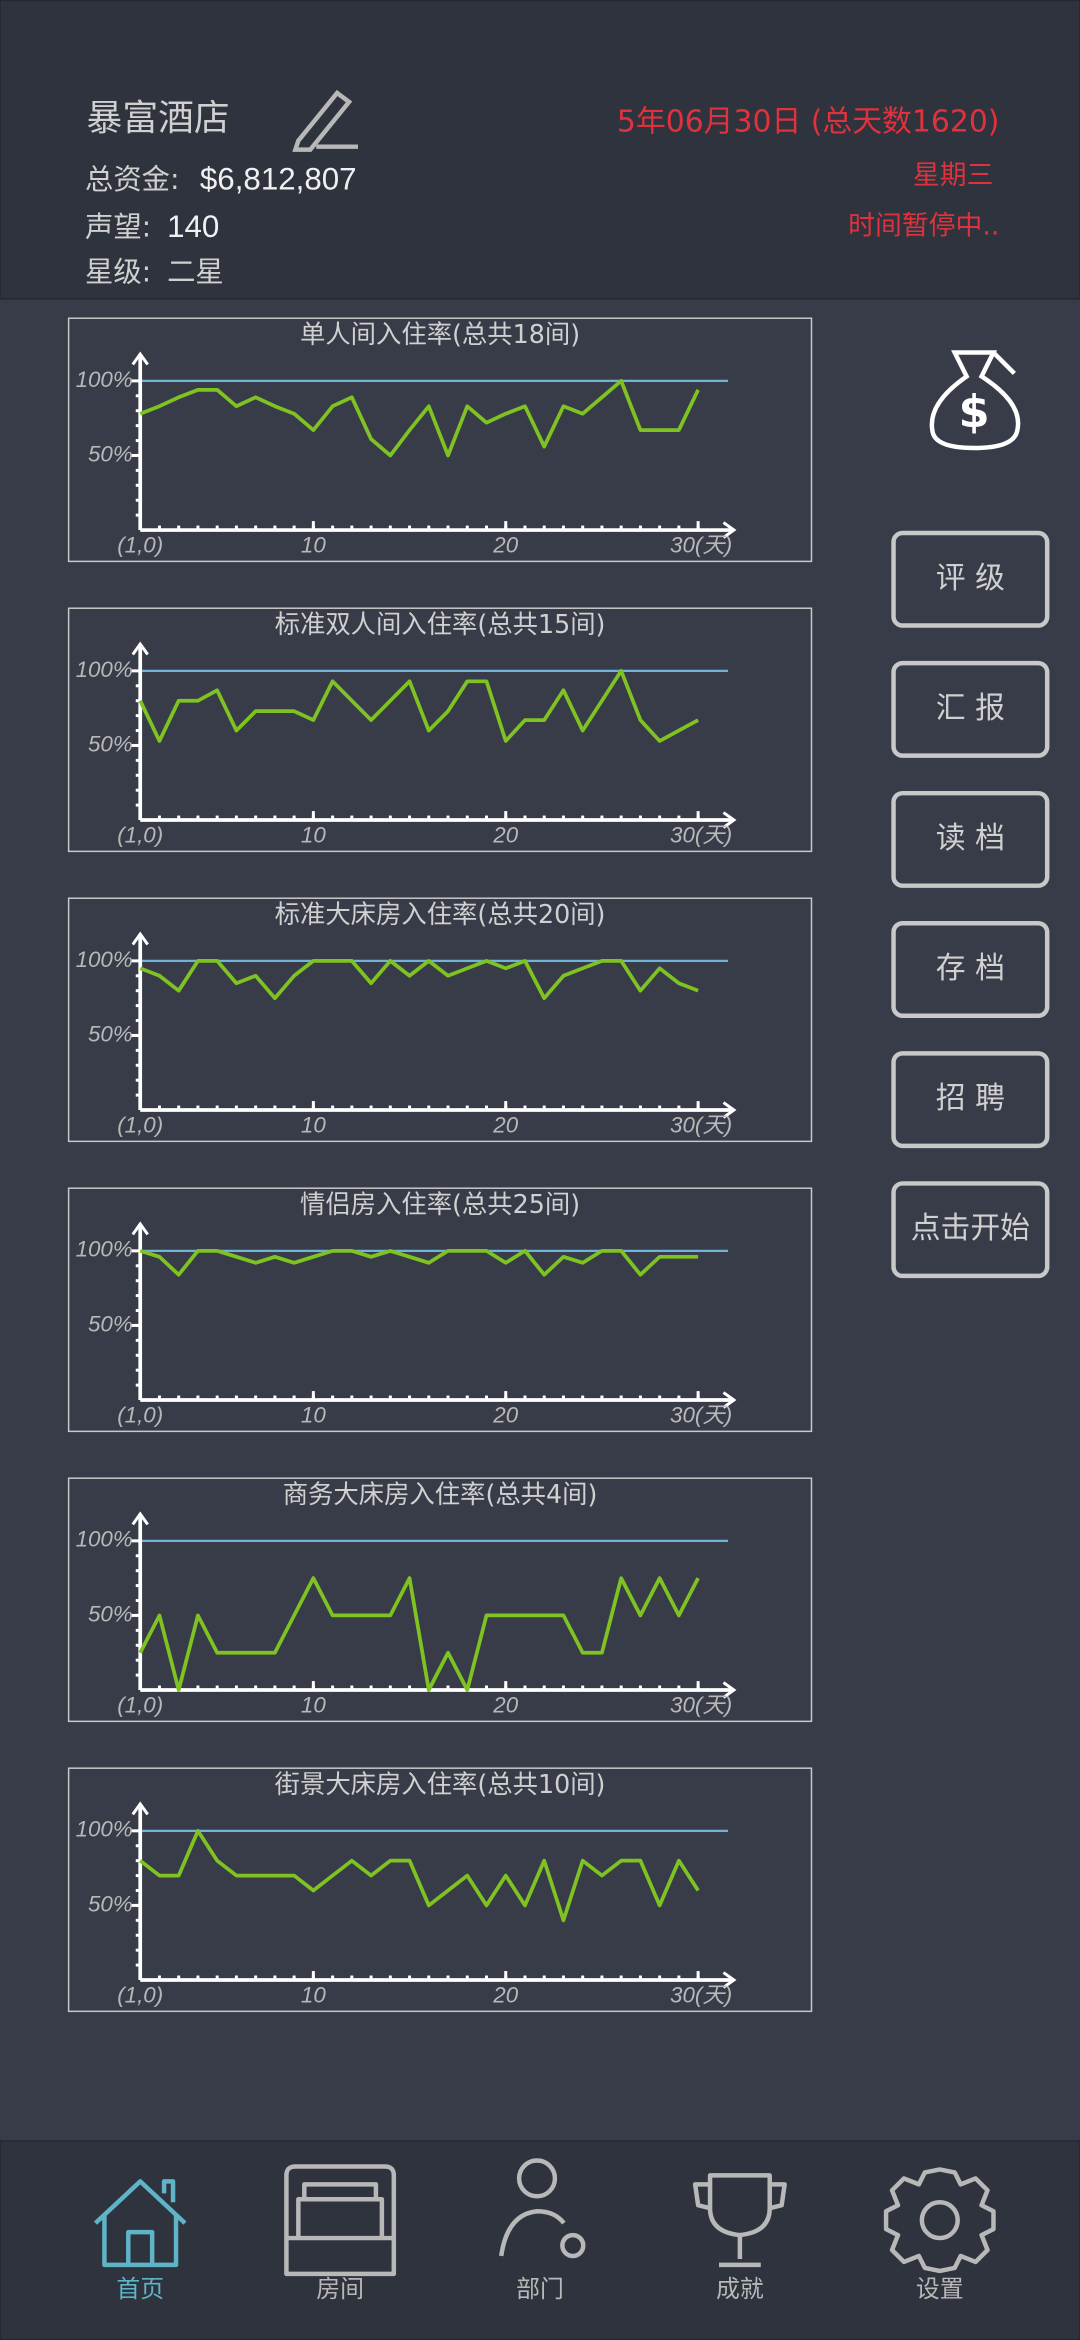 The image size is (1080, 2340). I want to click on button-label: 招 聘, so click(970, 1098).